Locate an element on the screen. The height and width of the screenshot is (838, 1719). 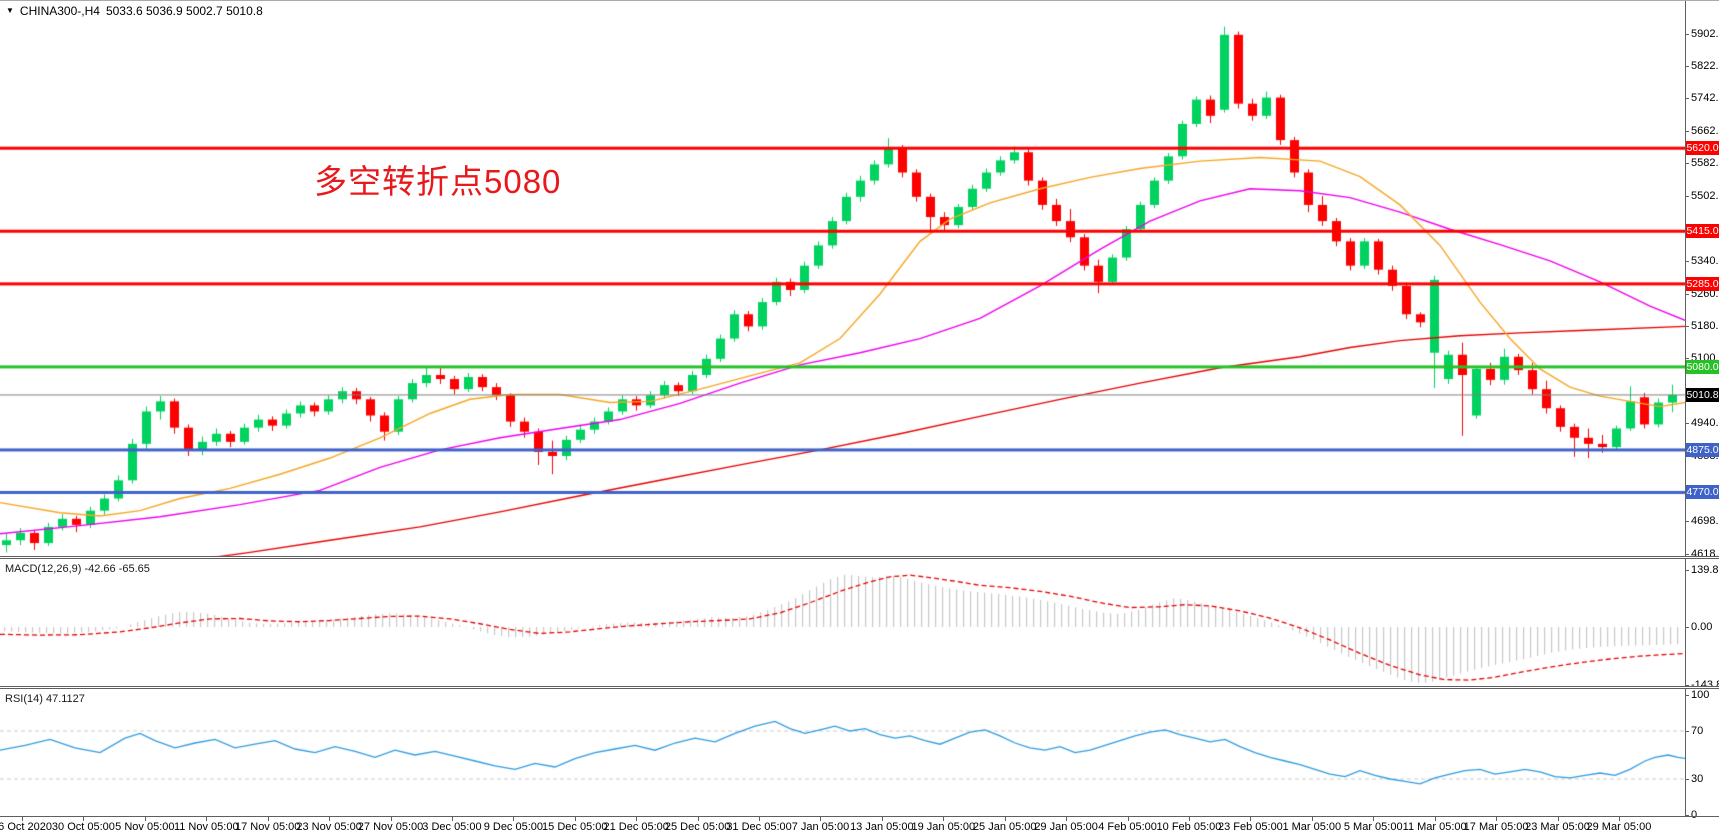
current-price-label: 5010.8 is located at coordinates (1702, 394).